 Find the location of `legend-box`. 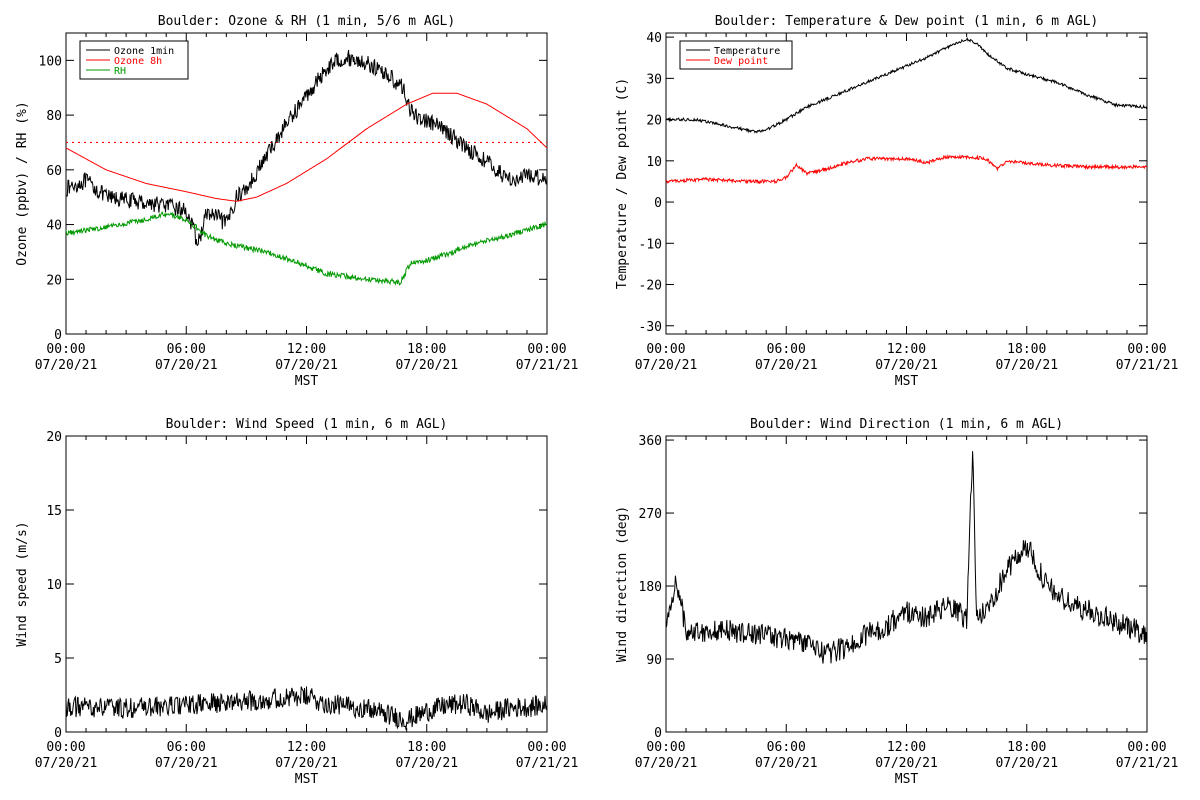

legend-box is located at coordinates (736, 55).